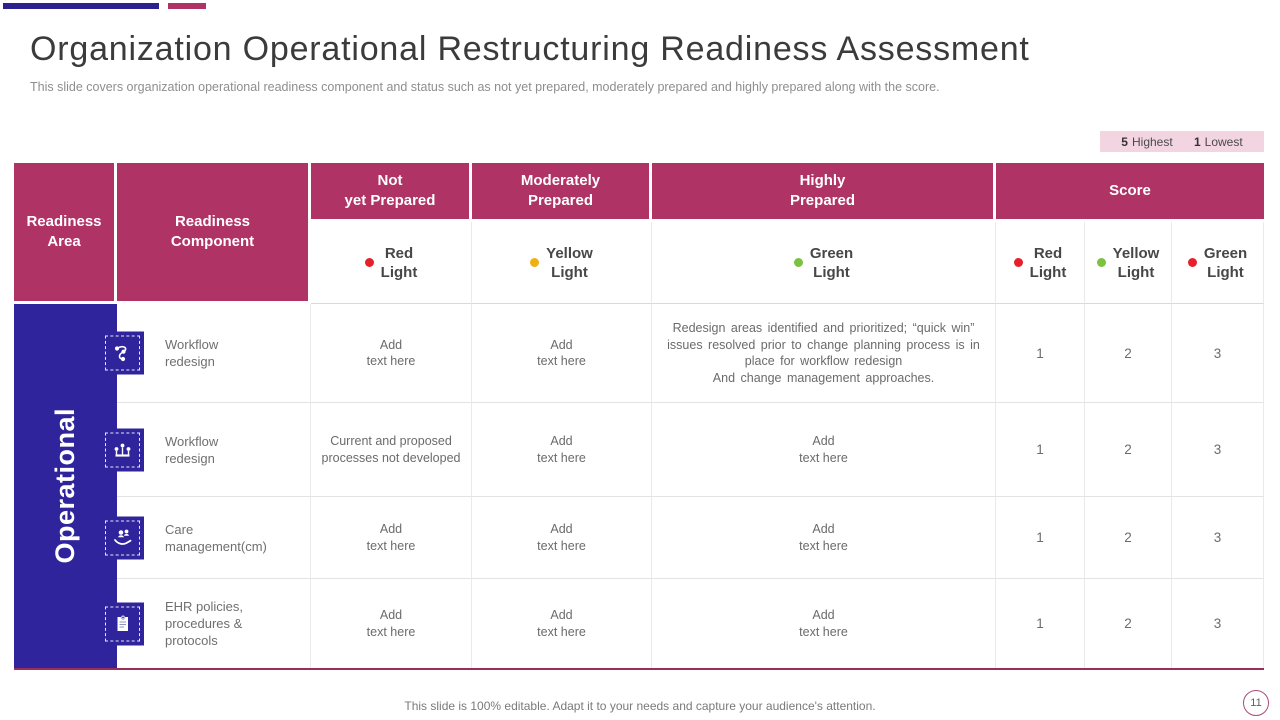 The width and height of the screenshot is (1280, 720). Describe the element at coordinates (122, 623) in the screenshot. I see `ehr-document-icon` at that location.